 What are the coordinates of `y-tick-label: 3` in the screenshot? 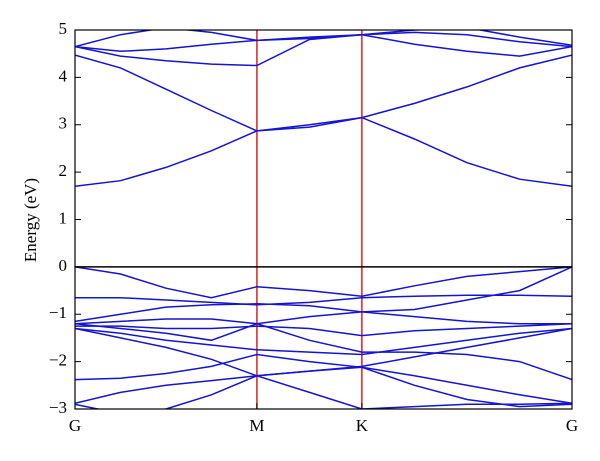 It's located at (63, 123).